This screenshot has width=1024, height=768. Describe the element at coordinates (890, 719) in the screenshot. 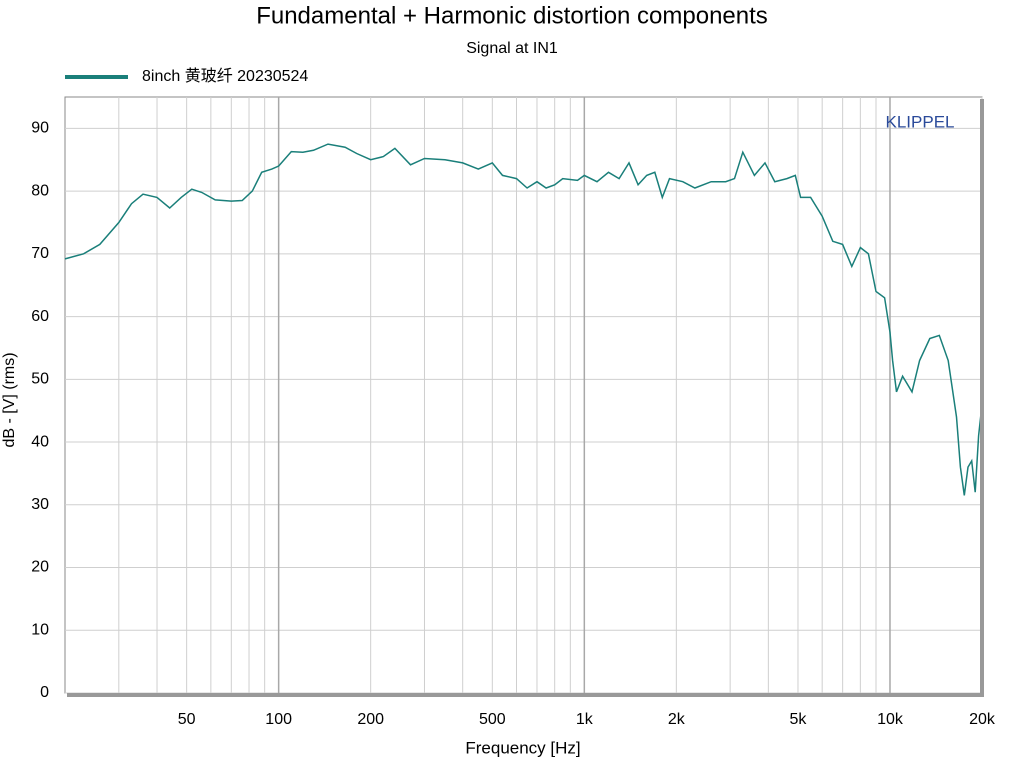

I see `x-tick-label: 10k` at that location.